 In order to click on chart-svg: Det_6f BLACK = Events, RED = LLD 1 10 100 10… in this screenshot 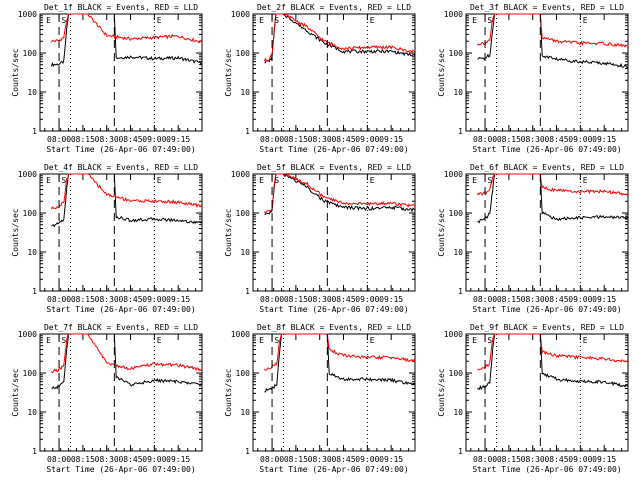, I will do `click(533, 238)`.